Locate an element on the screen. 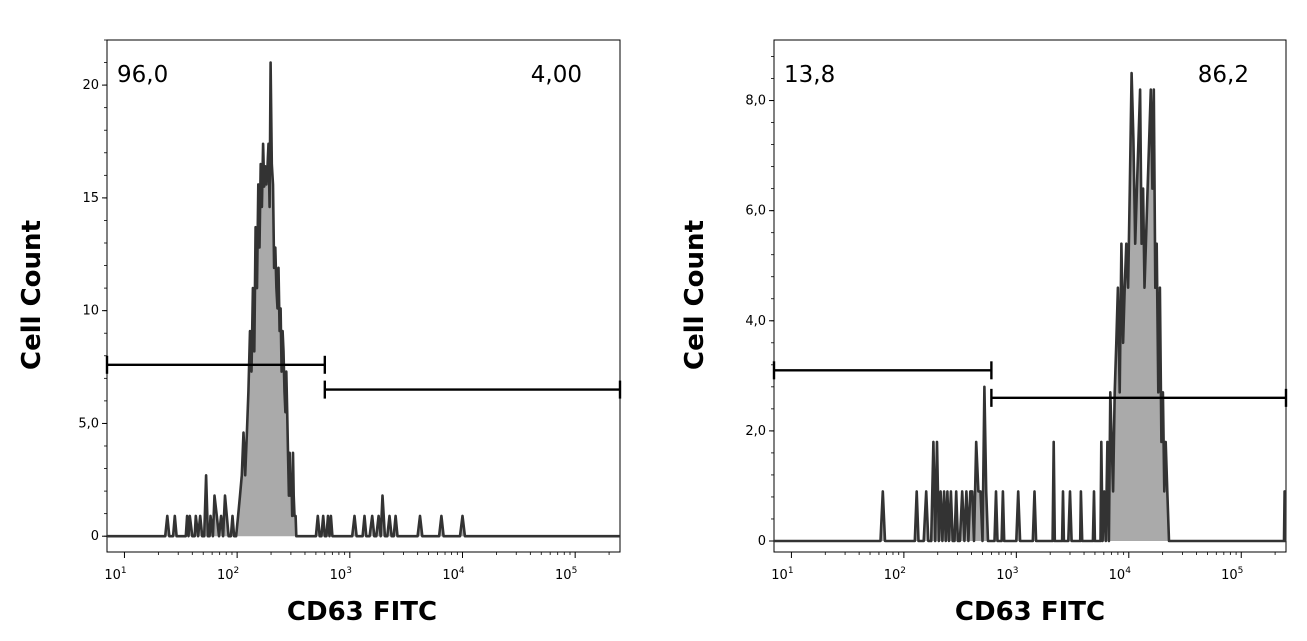  gate-percent-left: 96,0 is located at coordinates (142, 75).